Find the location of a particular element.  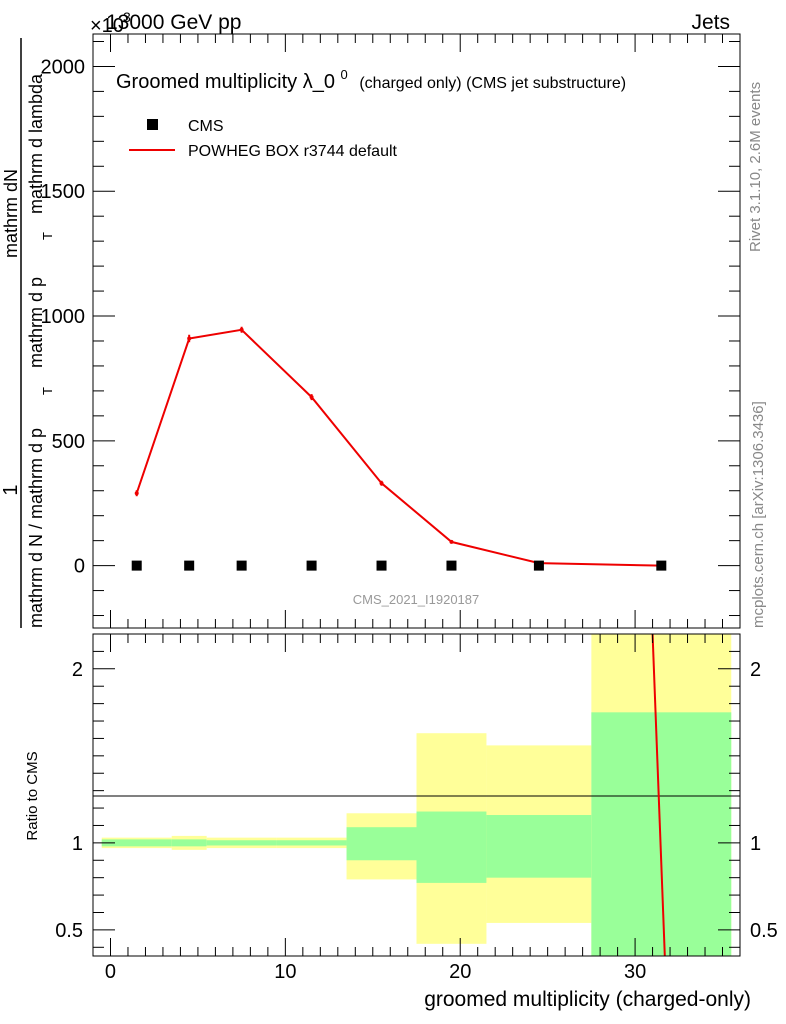

header-left: 13000 GeV pp is located at coordinates (173, 22).